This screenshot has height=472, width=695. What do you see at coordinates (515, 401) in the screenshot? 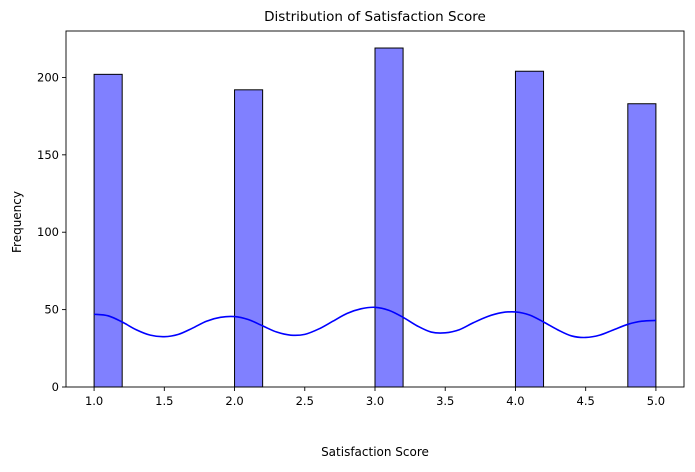
I see `x-tick-label: 4.0` at bounding box center [515, 401].